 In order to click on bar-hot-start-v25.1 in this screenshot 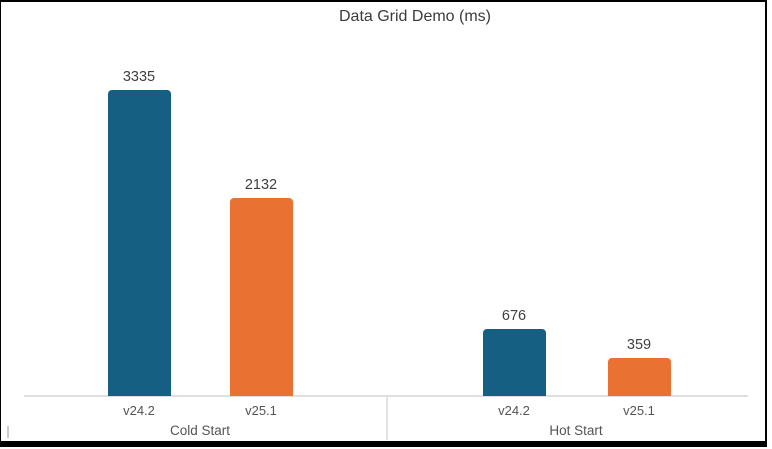, I will do `click(639, 377)`.